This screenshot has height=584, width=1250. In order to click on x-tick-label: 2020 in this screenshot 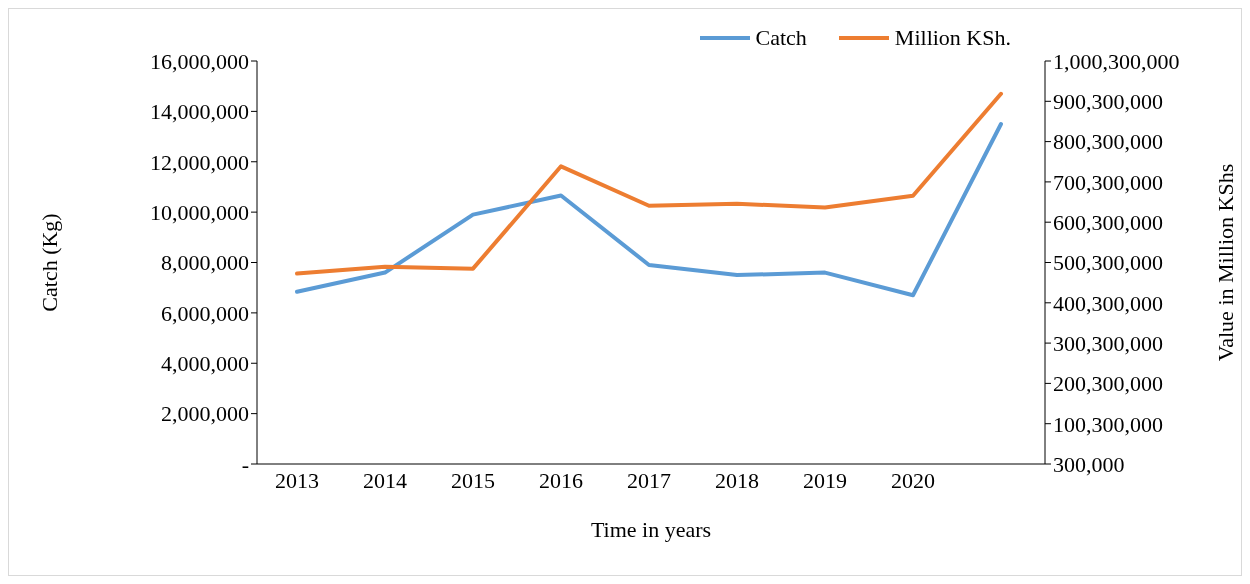, I will do `click(913, 480)`.